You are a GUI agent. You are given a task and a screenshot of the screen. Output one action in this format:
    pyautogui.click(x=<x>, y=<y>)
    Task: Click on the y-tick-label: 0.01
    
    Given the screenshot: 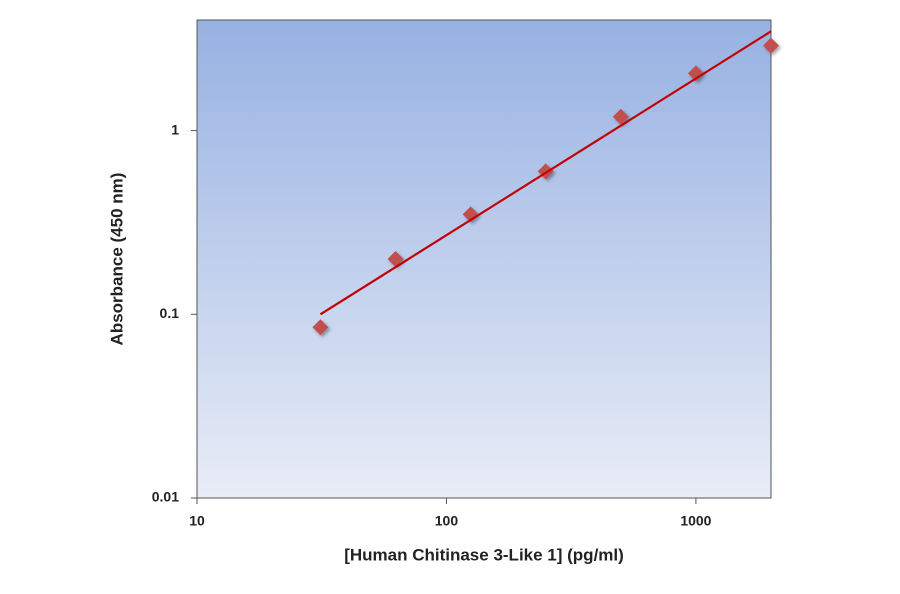 What is the action you would take?
    pyautogui.click(x=165, y=497)
    